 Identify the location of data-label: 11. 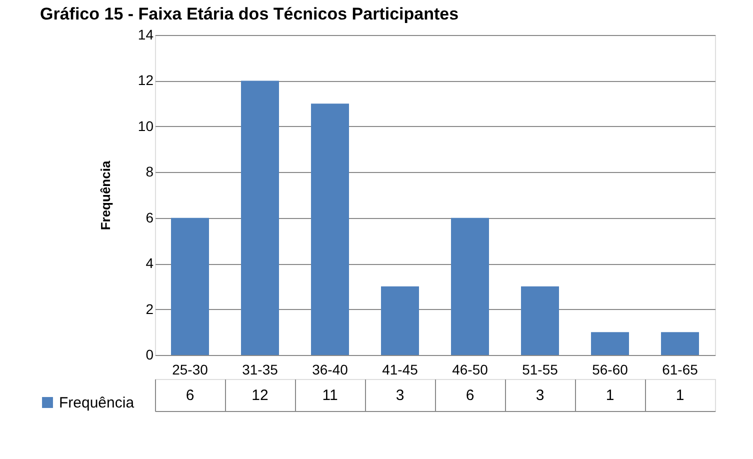
(330, 395).